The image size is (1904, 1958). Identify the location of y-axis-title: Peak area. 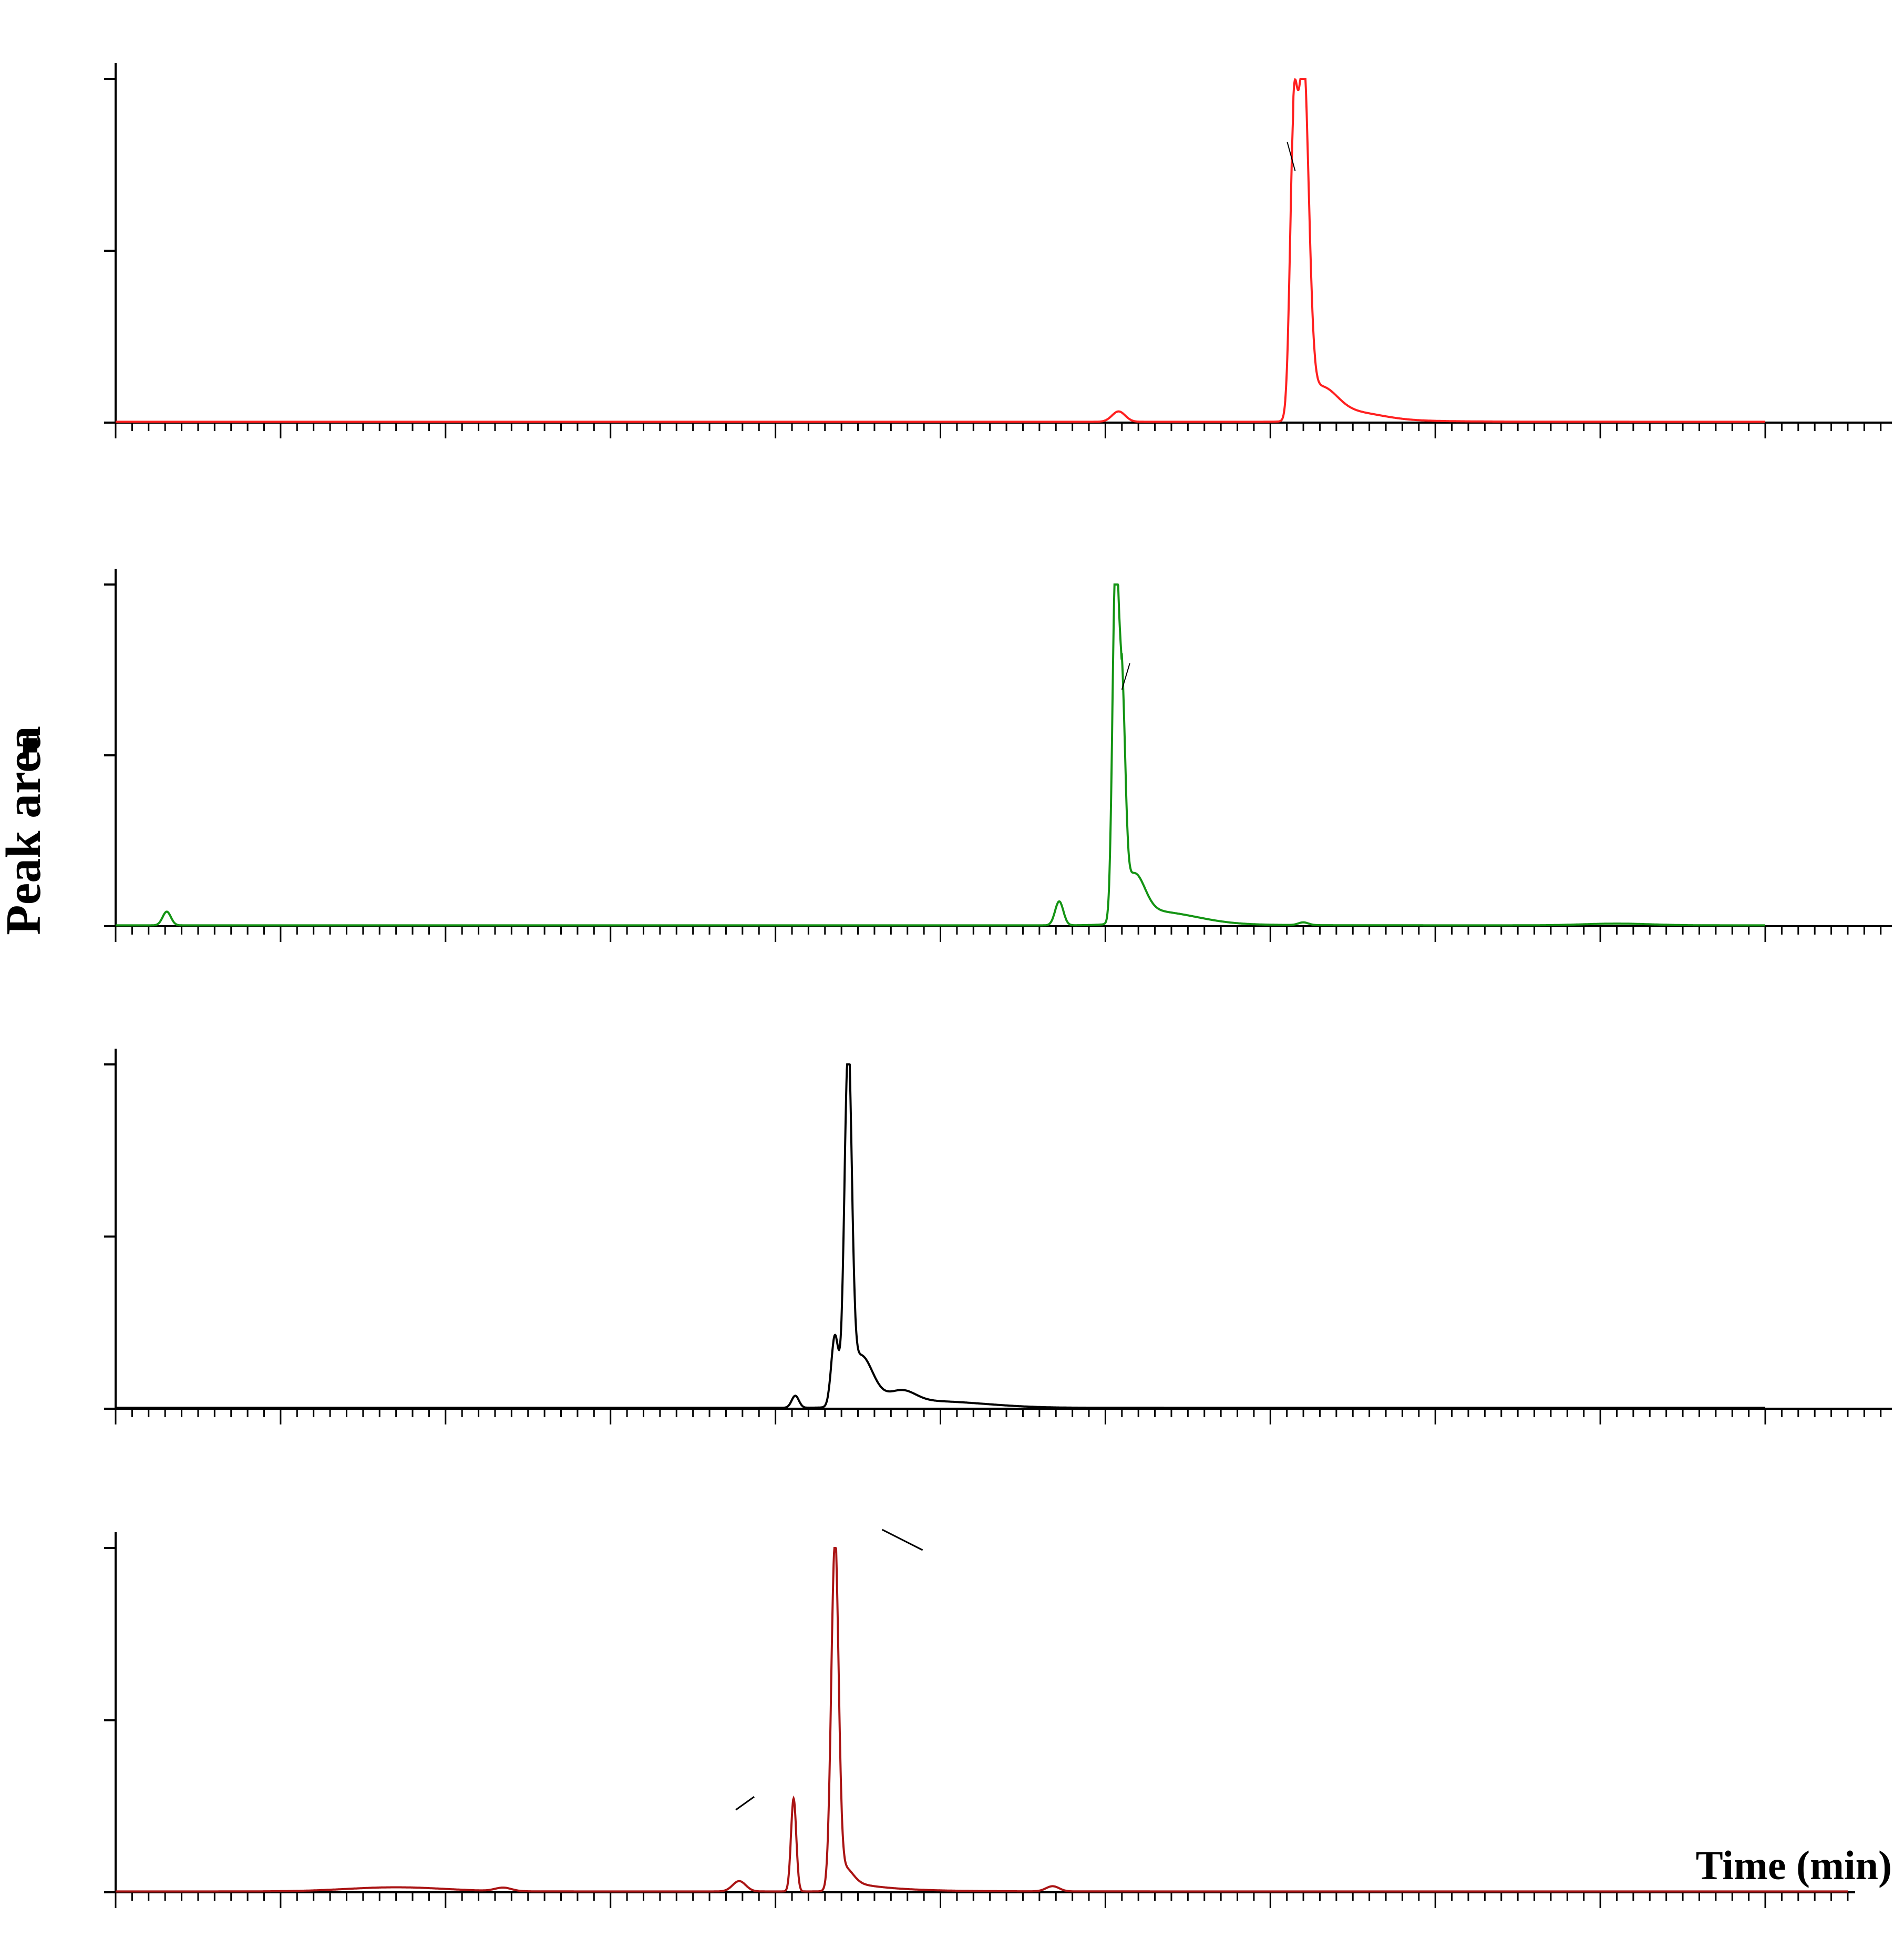
(25, 831).